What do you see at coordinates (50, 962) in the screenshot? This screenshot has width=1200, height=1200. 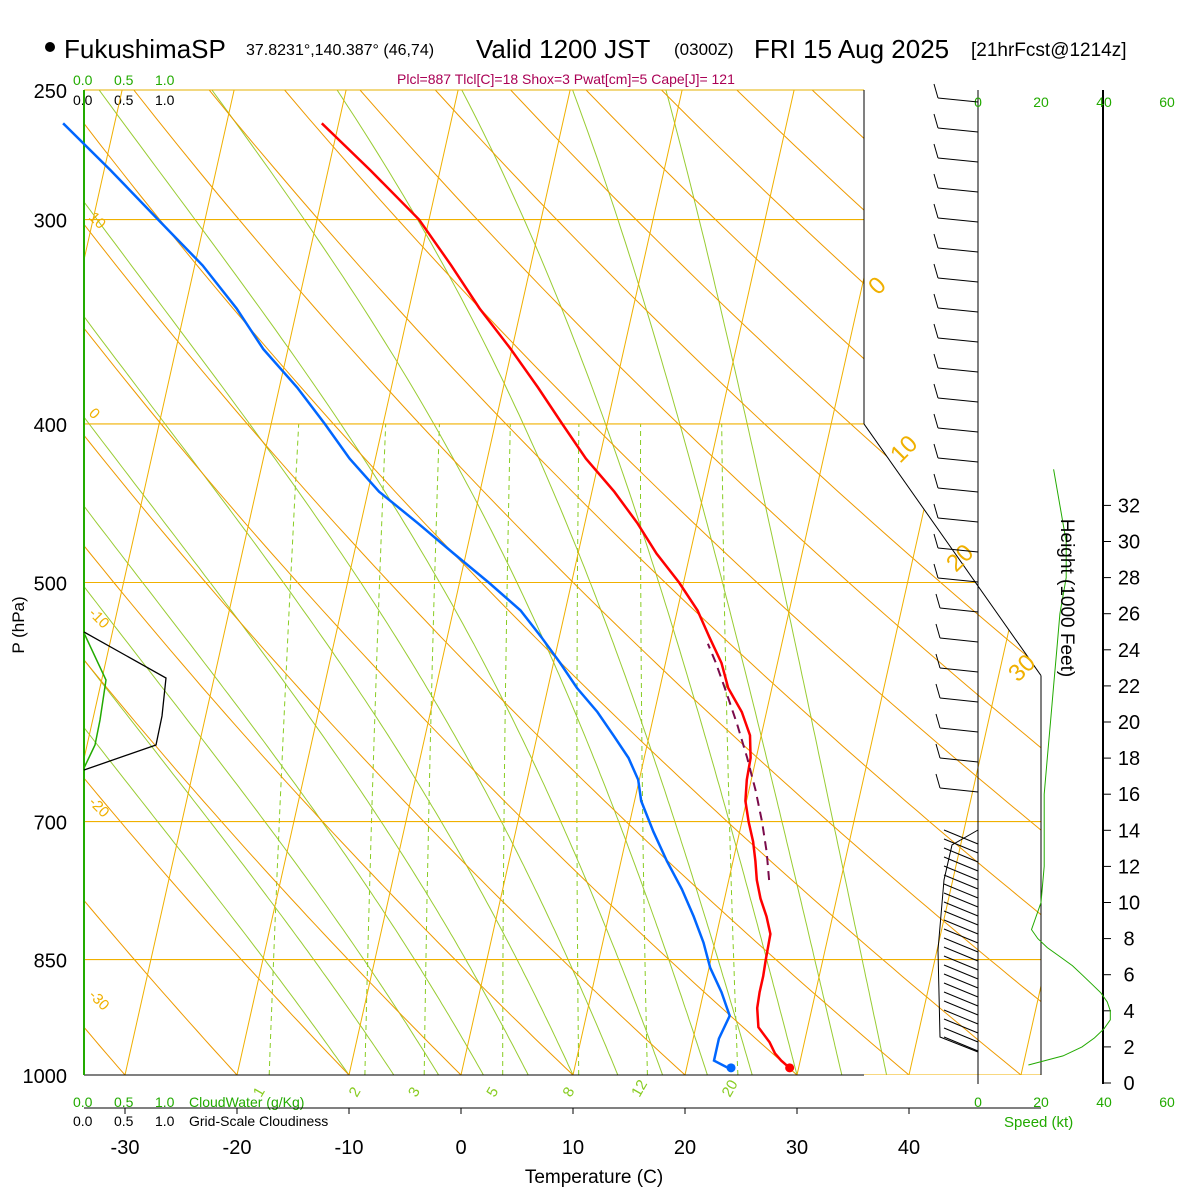 I see `pressure-label-850: 850` at bounding box center [50, 962].